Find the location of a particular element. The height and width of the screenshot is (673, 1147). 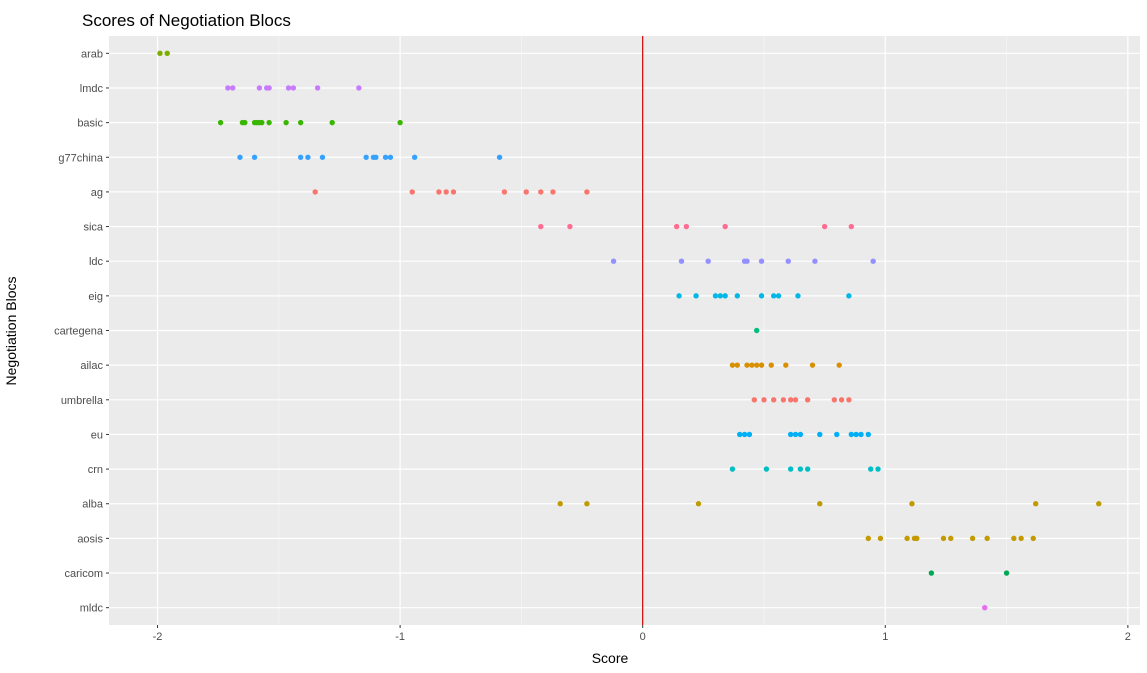

y-tick-label-ag: ag is located at coordinates (97, 193).